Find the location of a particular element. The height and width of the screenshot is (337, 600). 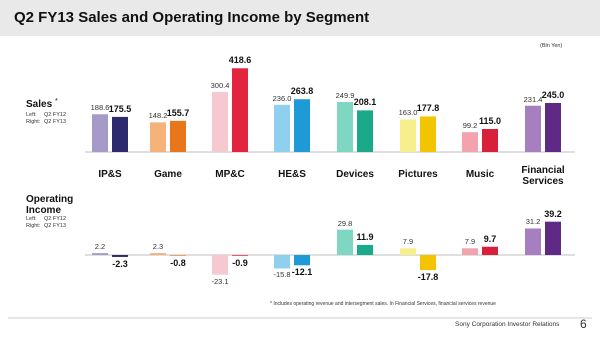

title-mark: * is located at coordinates (56, 101).